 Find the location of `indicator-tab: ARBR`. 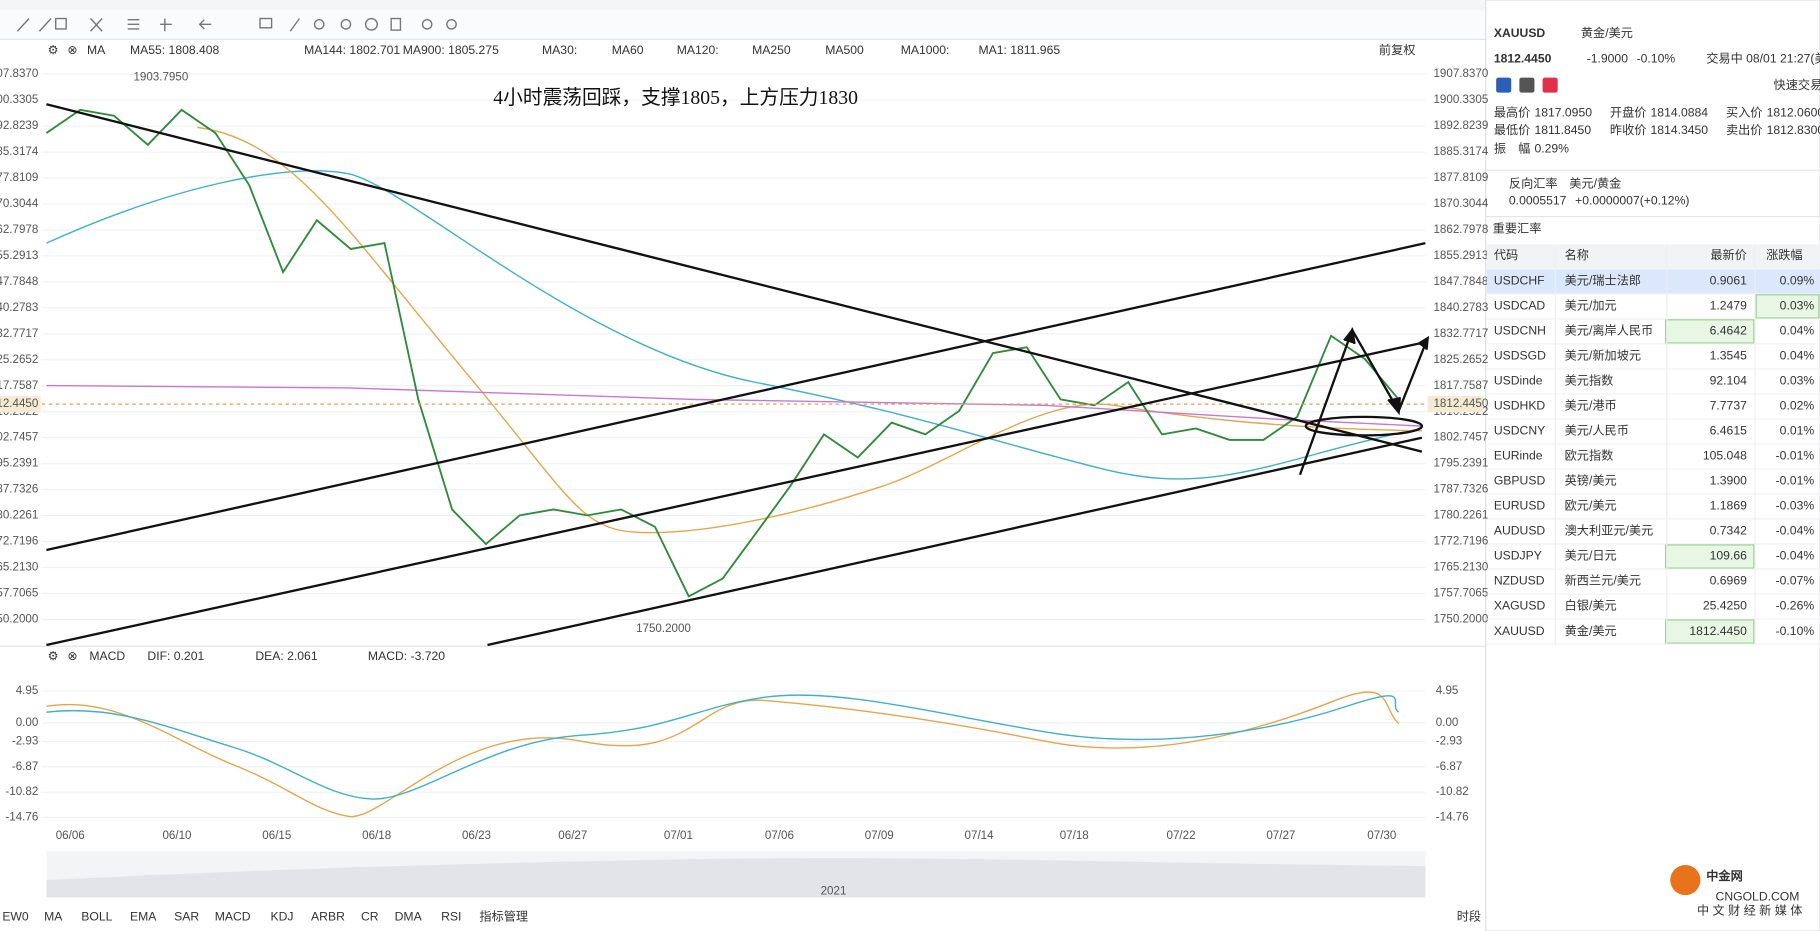

indicator-tab: ARBR is located at coordinates (328, 916).